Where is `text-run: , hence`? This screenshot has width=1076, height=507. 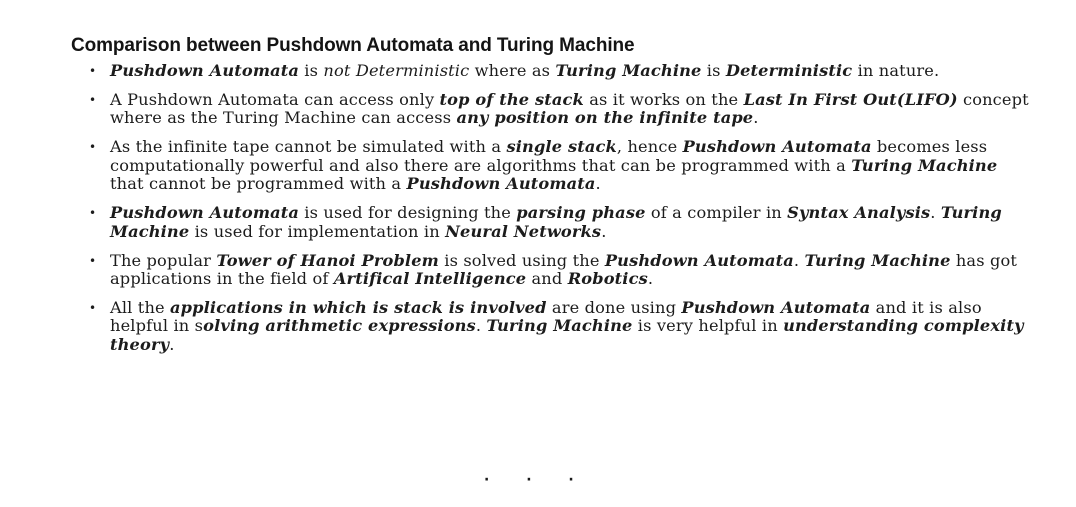
text-run: , hence is located at coordinates (649, 147).